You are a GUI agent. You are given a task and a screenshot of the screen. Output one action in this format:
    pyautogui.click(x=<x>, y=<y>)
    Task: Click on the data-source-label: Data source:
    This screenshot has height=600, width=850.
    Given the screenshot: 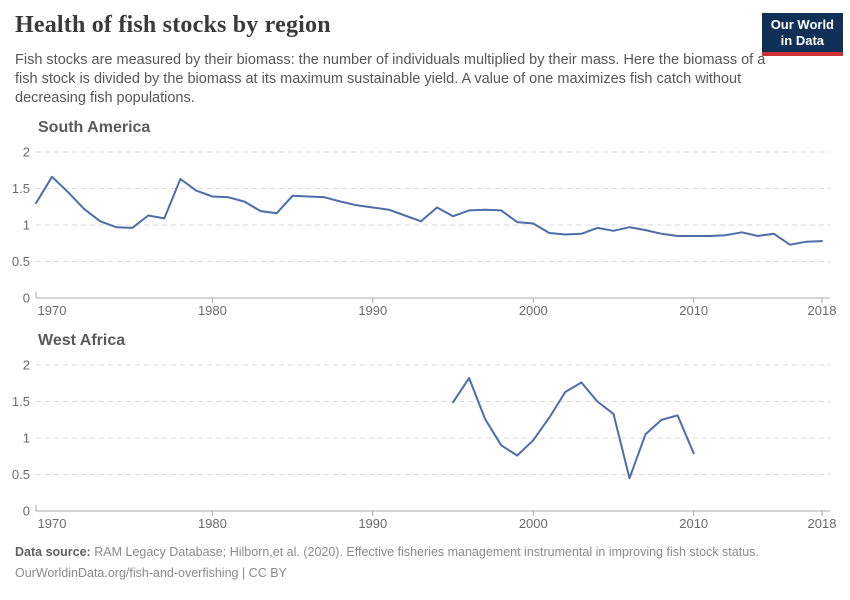 What is the action you would take?
    pyautogui.click(x=53, y=552)
    